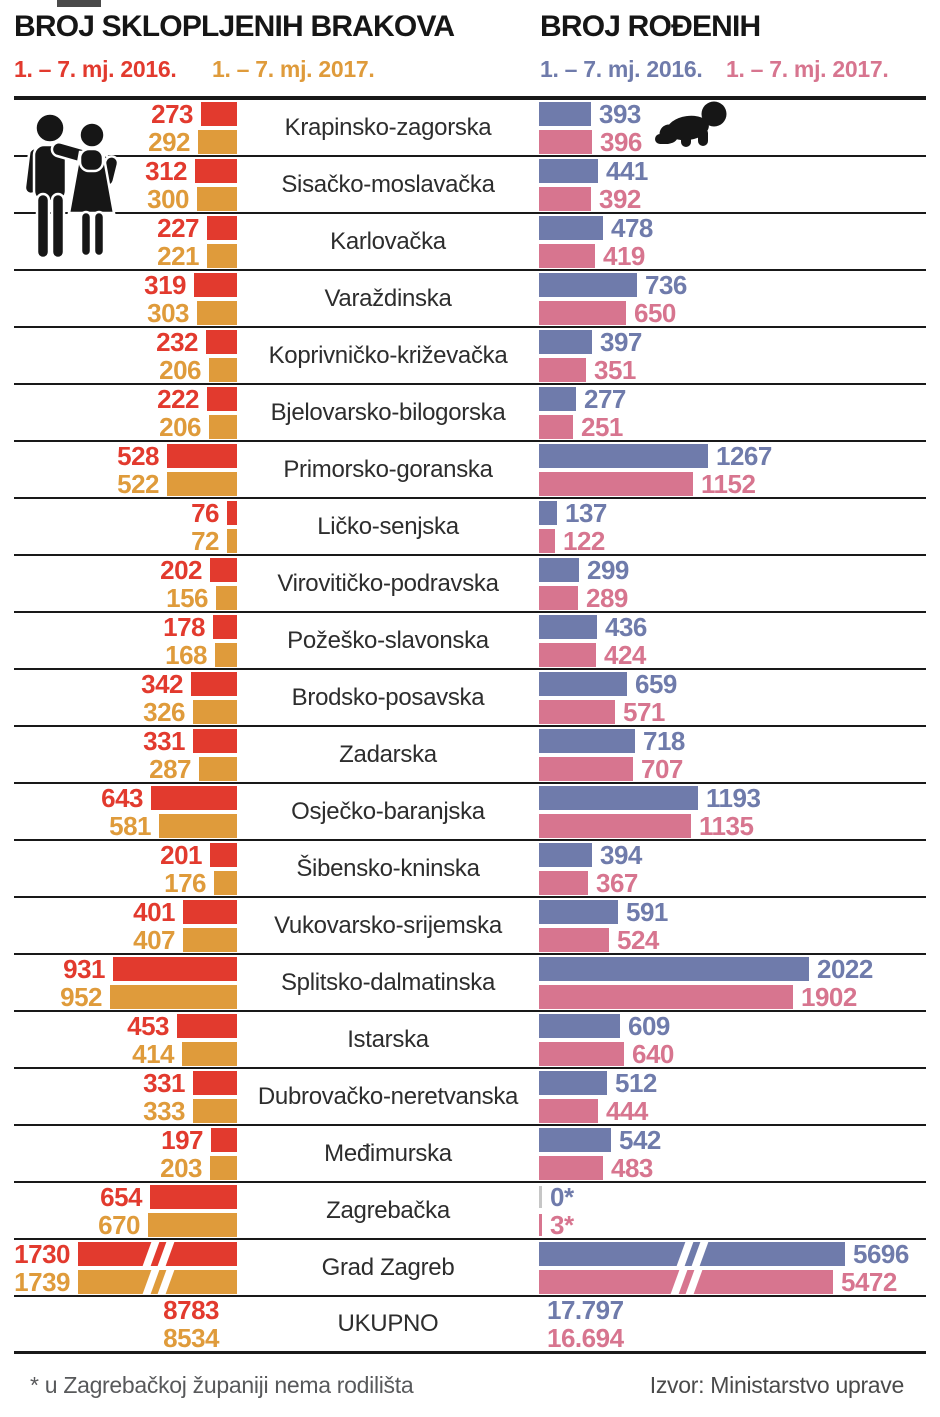 The height and width of the screenshot is (1417, 940). I want to click on birth-bar-line-b2017: 419, so click(732, 256).